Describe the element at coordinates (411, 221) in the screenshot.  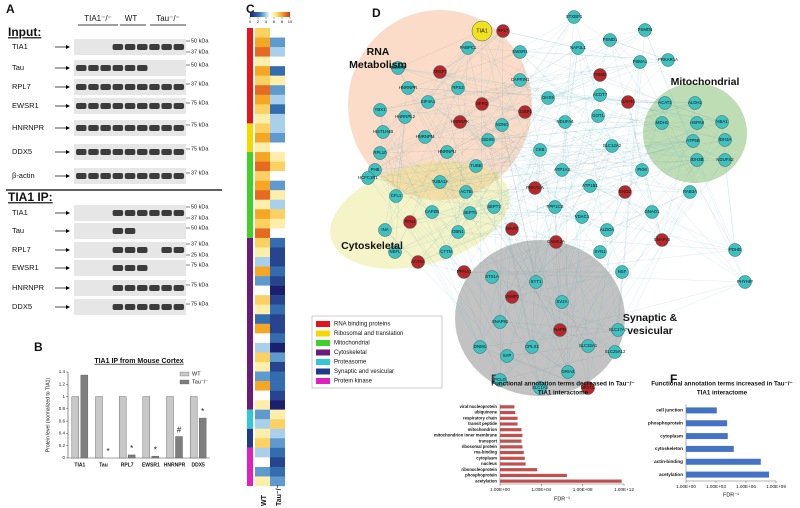
I see `node-label: PFN1` at that location.